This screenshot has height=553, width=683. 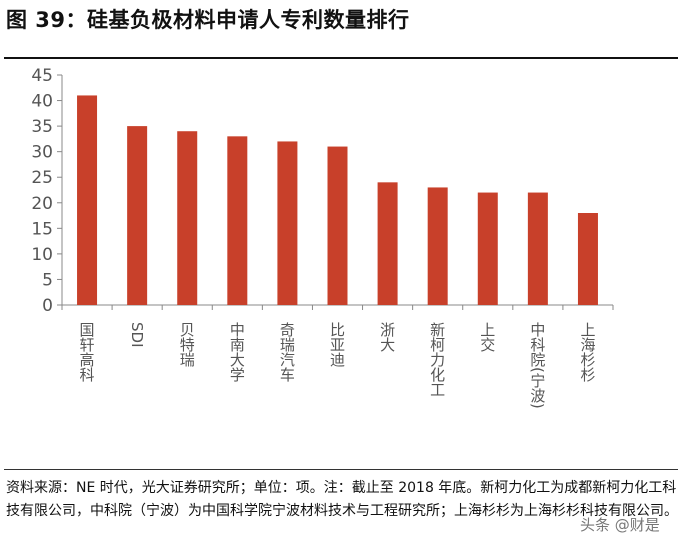 What do you see at coordinates (42, 178) in the screenshot?
I see `y-tick-label: 25` at bounding box center [42, 178].